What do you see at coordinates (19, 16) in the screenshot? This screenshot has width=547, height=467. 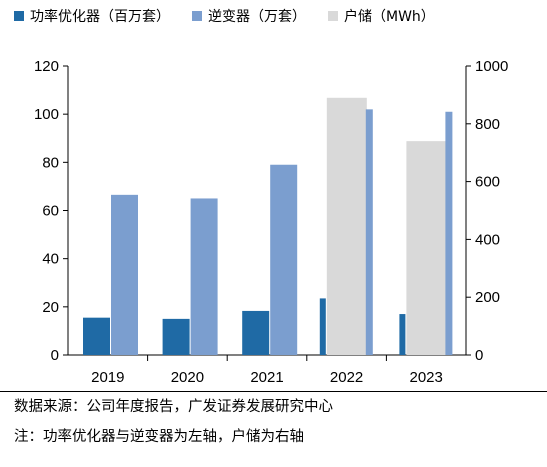 I see `legend-swatch-optimizer` at bounding box center [19, 16].